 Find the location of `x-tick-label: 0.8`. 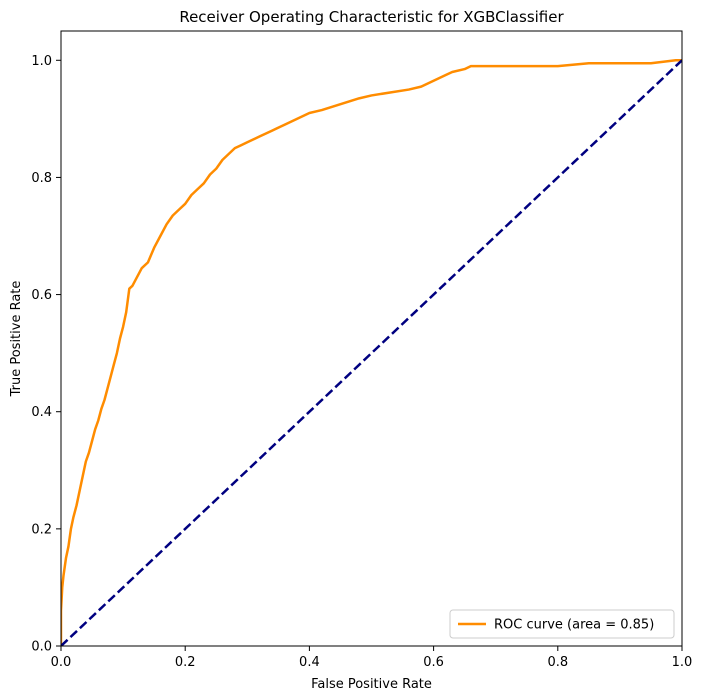

x-tick-label: 0.8 is located at coordinates (557, 662).